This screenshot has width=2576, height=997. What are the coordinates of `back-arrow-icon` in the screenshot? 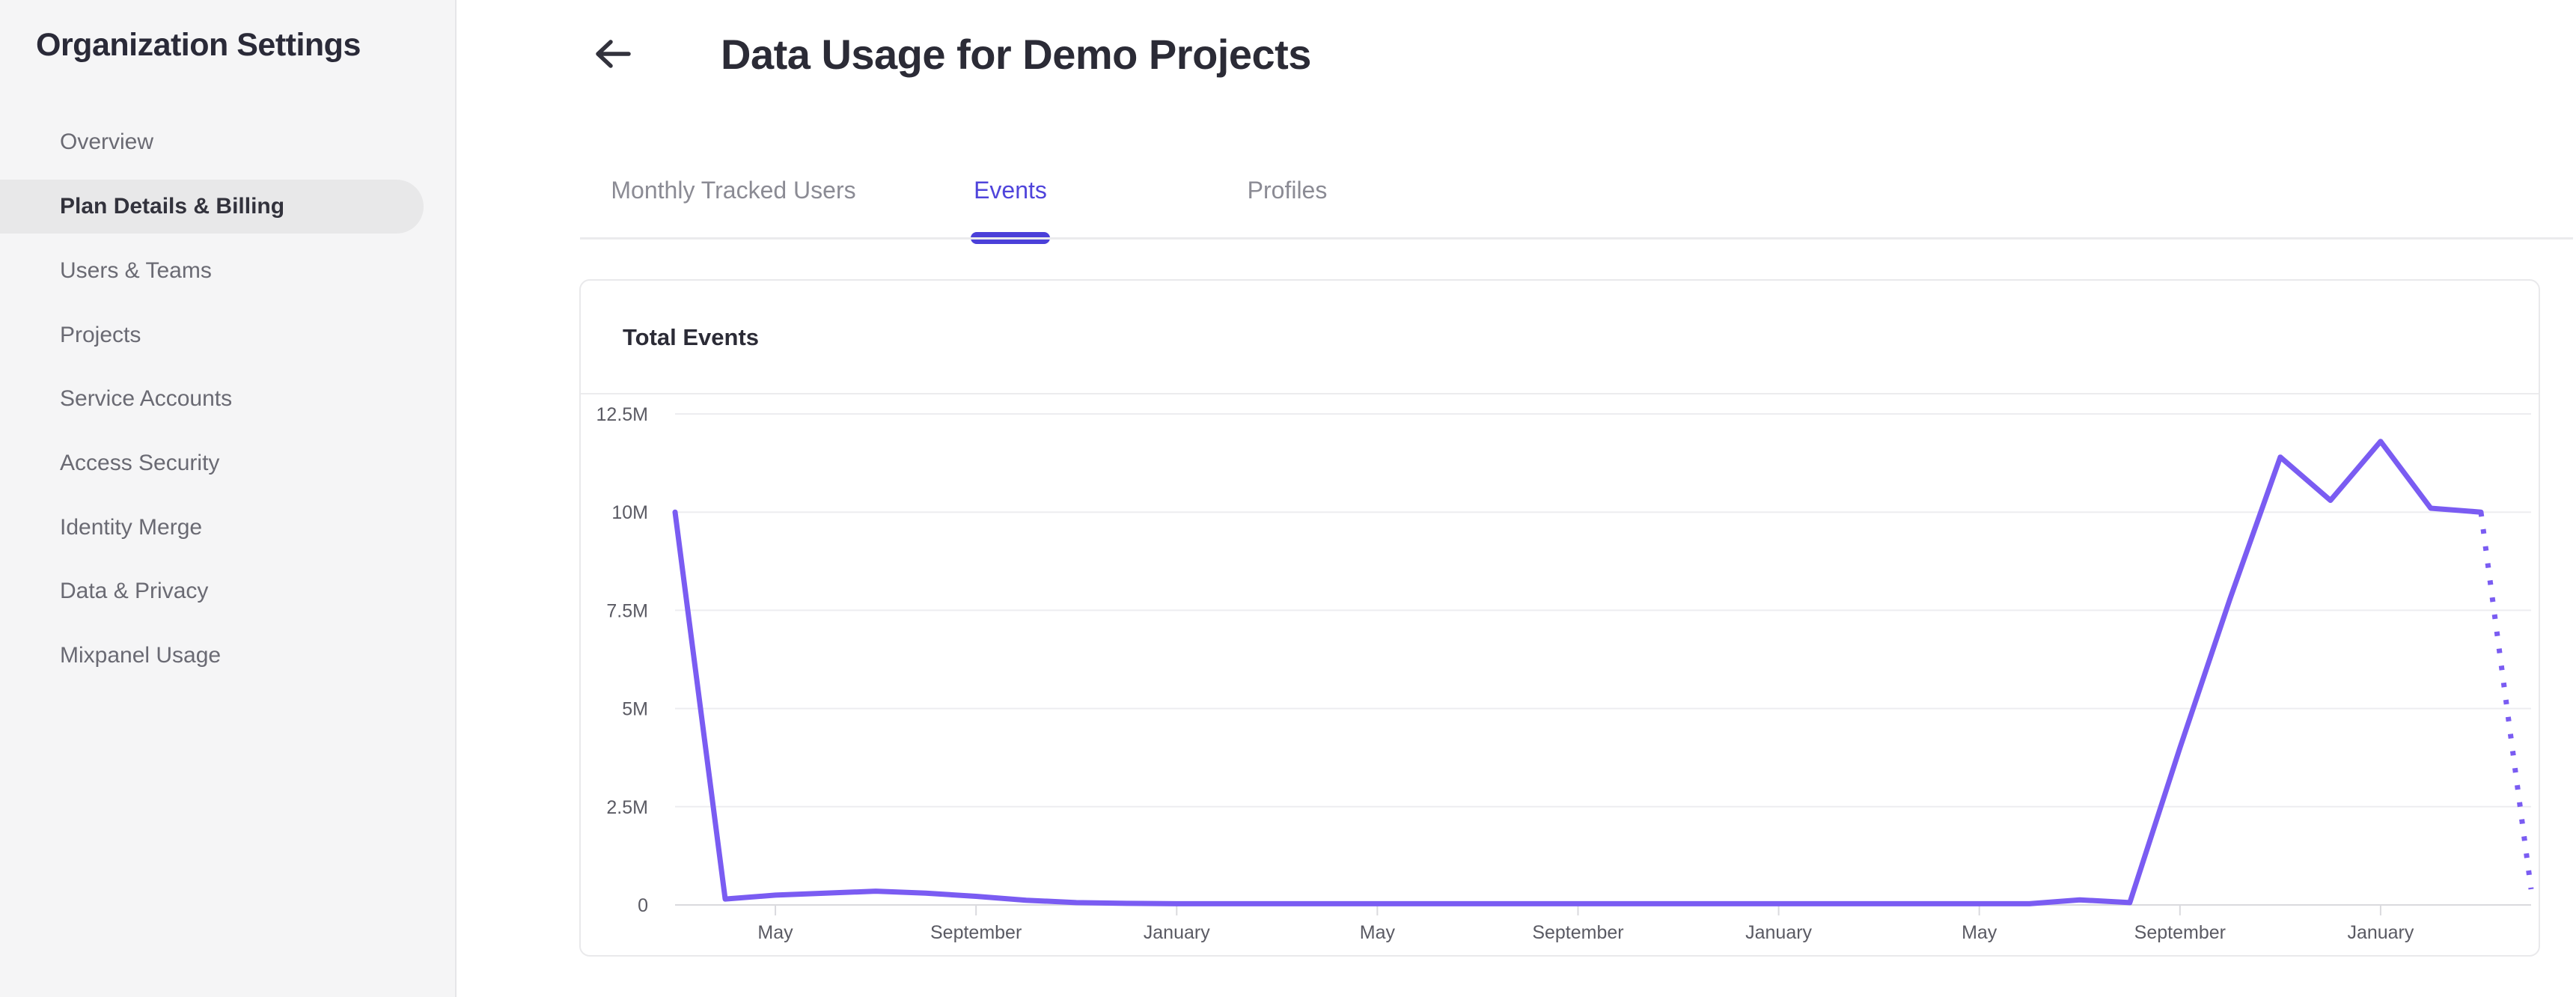 It's located at (613, 54).